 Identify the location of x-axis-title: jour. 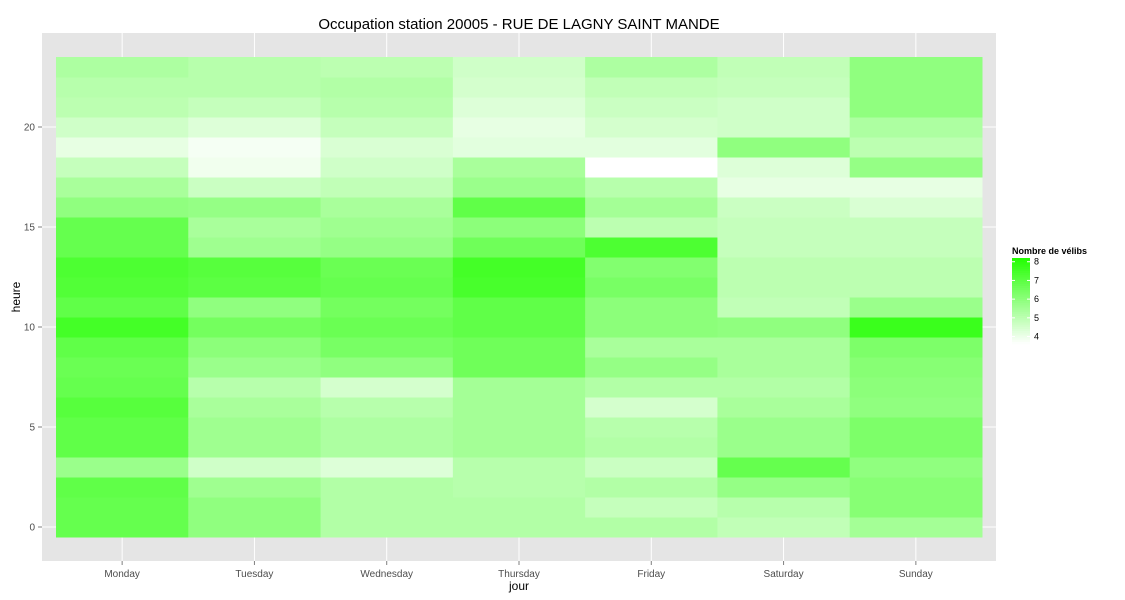
(518, 586).